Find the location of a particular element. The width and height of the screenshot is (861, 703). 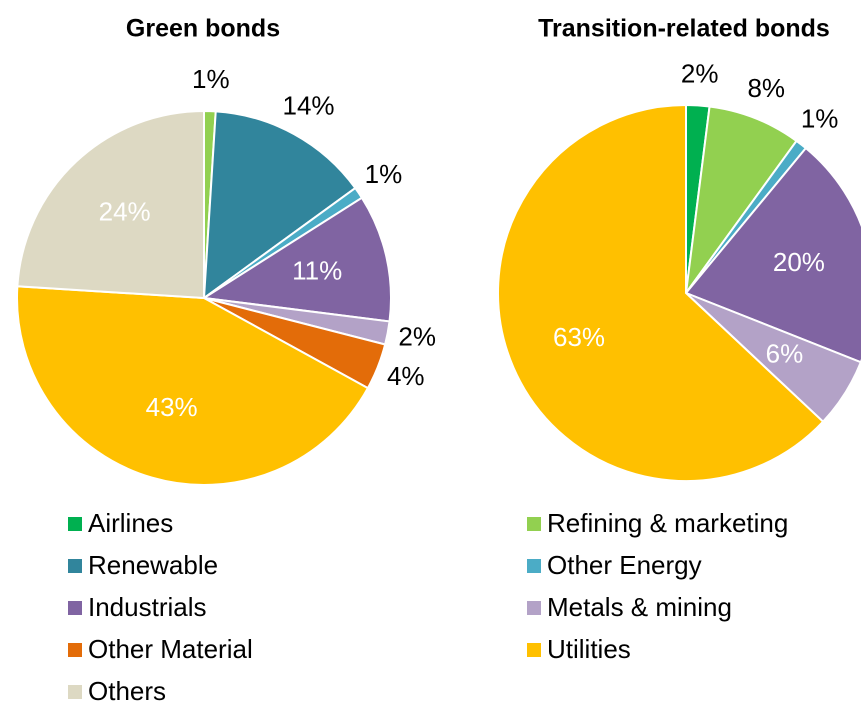

chart-title: Transition-related bonds is located at coordinates (684, 29).